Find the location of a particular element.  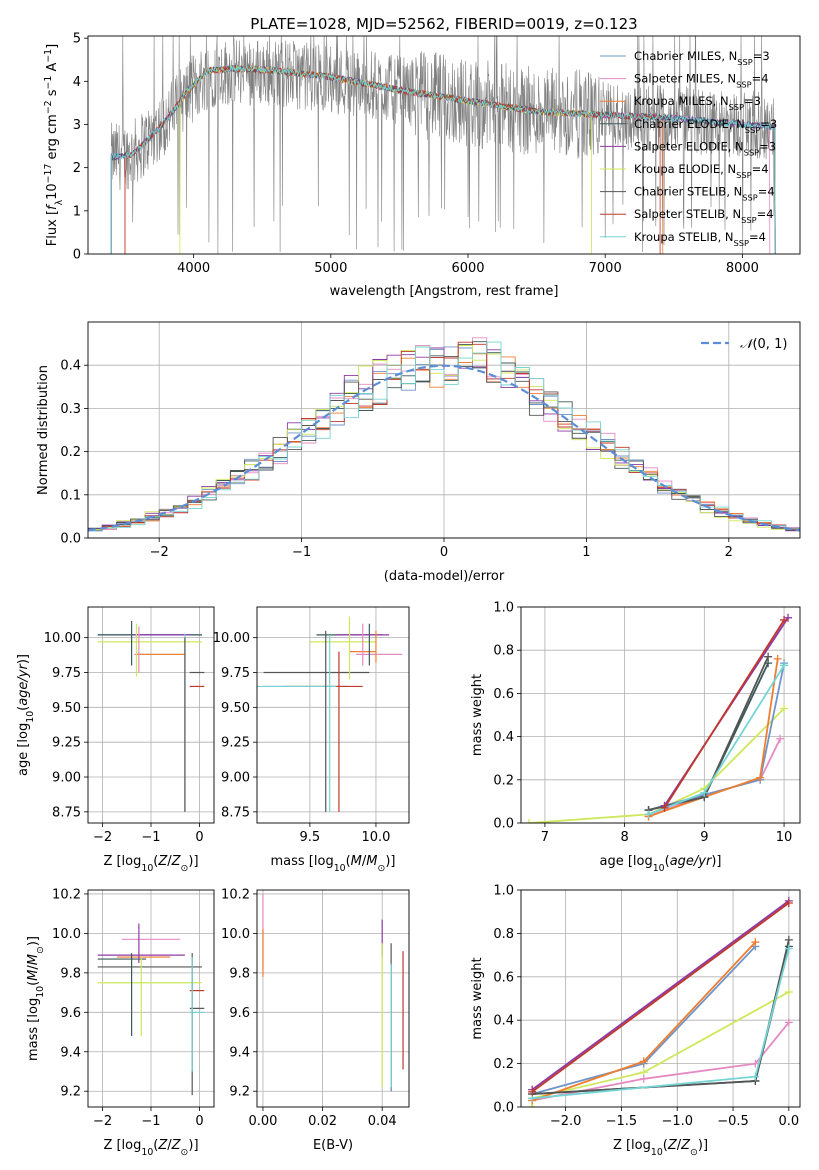

legend-label: Salpeter ELODIE, NSSP=3 is located at coordinates (705, 148).